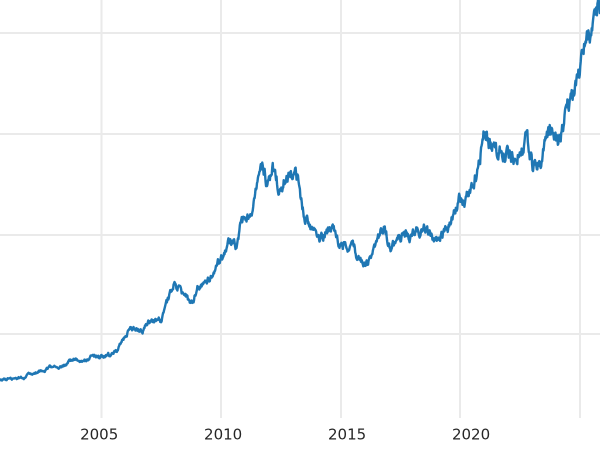  What do you see at coordinates (285, 435) in the screenshot?
I see `x-axis-tick-labels: 2005 2010 2015 2020` at bounding box center [285, 435].